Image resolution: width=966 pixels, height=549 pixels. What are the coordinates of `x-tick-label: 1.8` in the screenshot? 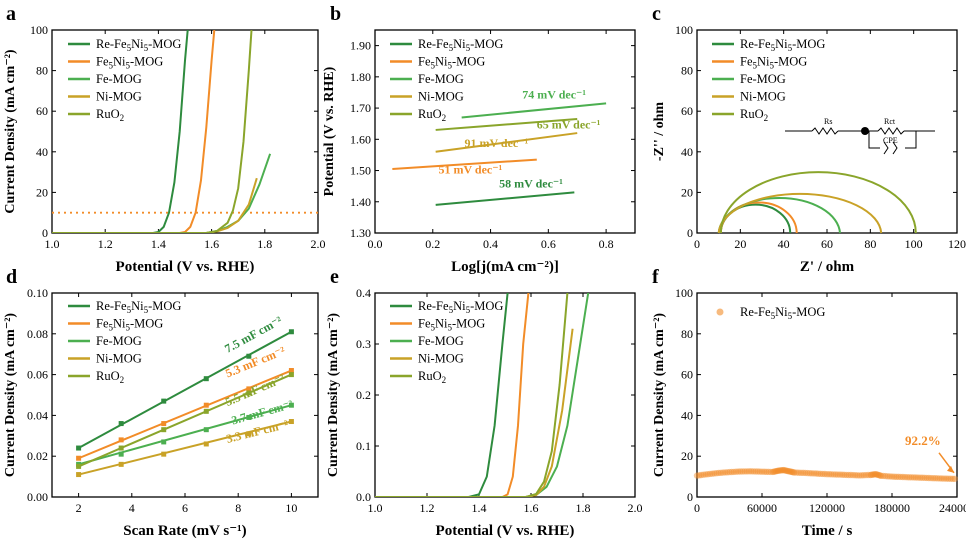 It's located at (264, 244).